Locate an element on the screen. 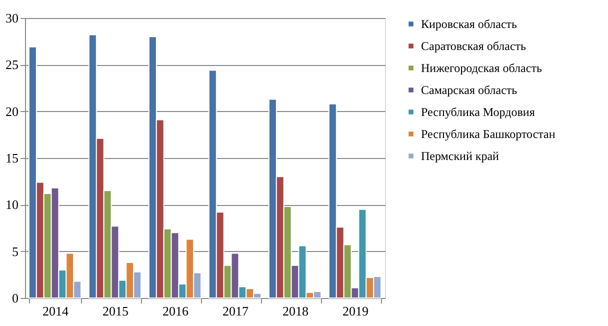 This screenshot has height=326, width=608. legend-label: Пермский край is located at coordinates (460, 156).